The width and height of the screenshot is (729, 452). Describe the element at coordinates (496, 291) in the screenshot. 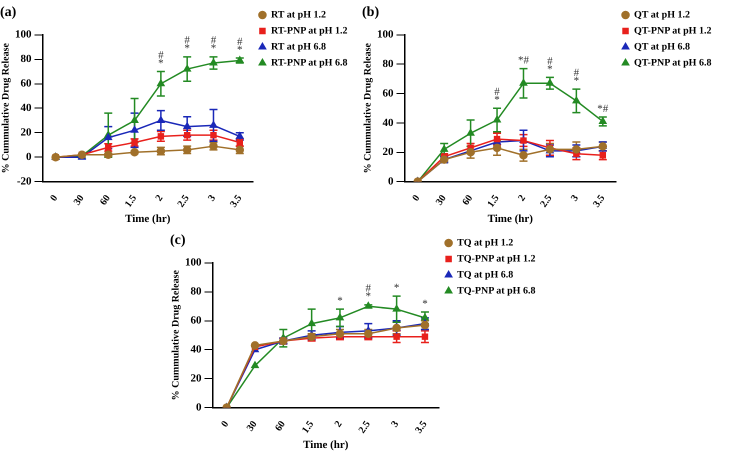

I see `legend-label: TQ-PNP at pH 6.8` at that location.